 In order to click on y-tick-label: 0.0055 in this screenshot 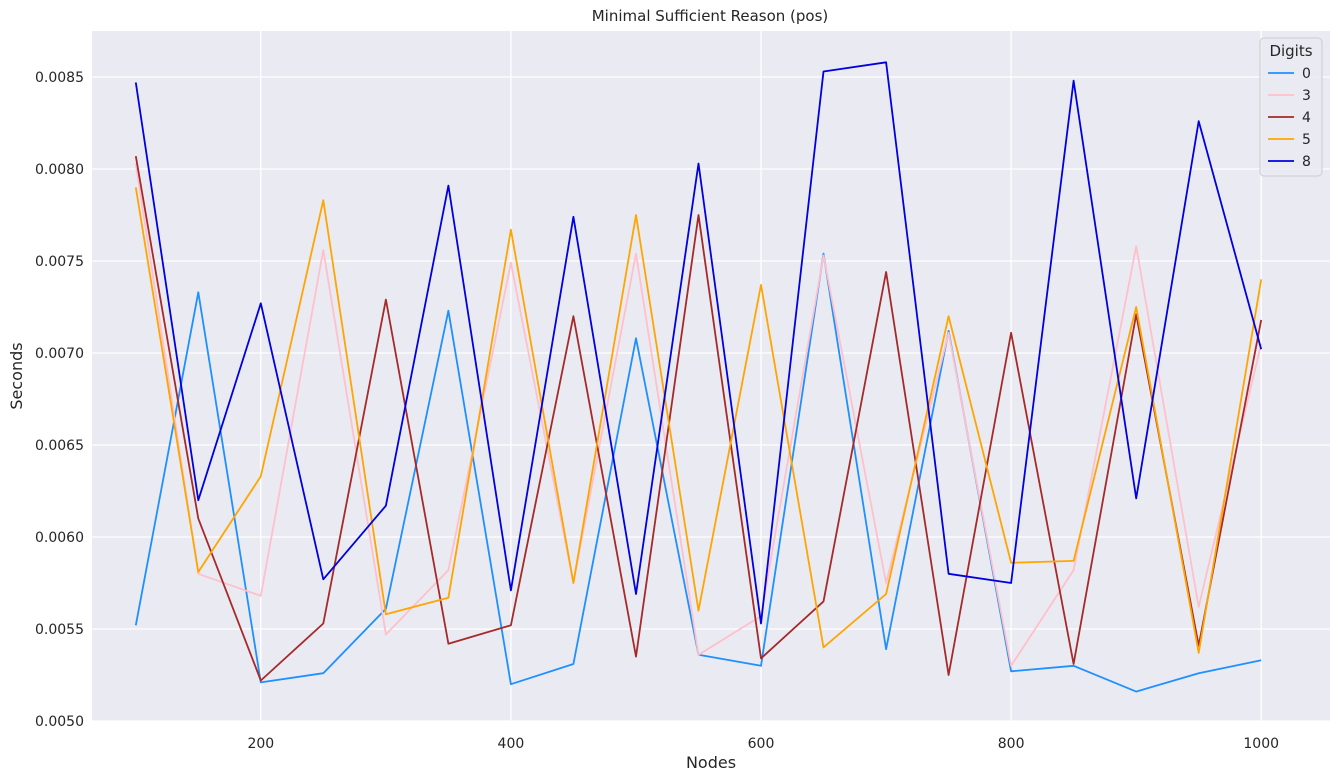, I will do `click(59, 630)`.